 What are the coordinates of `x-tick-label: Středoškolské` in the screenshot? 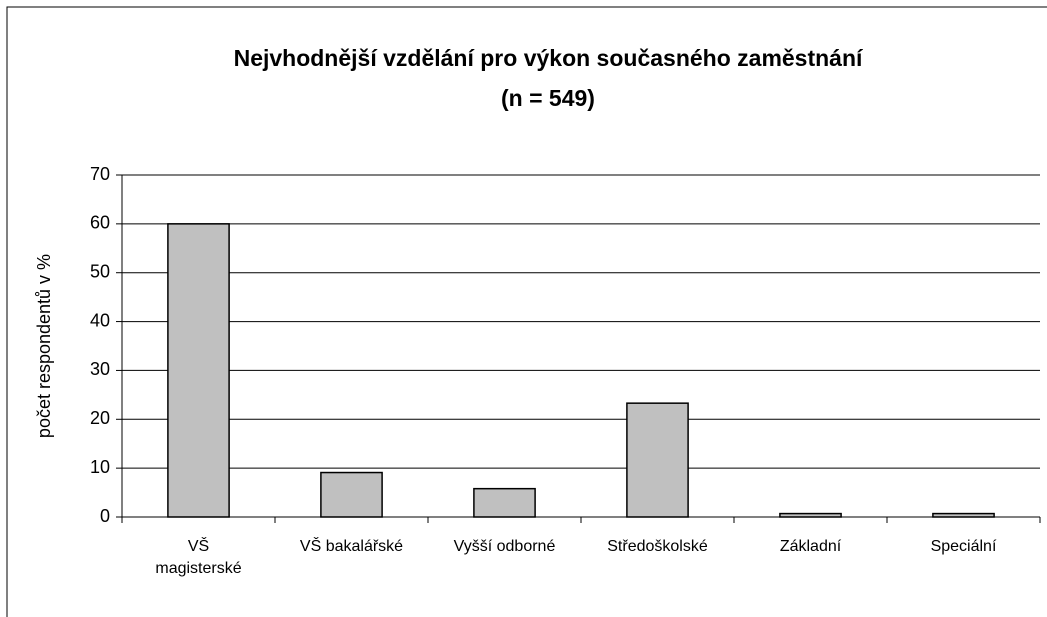 It's located at (657, 546).